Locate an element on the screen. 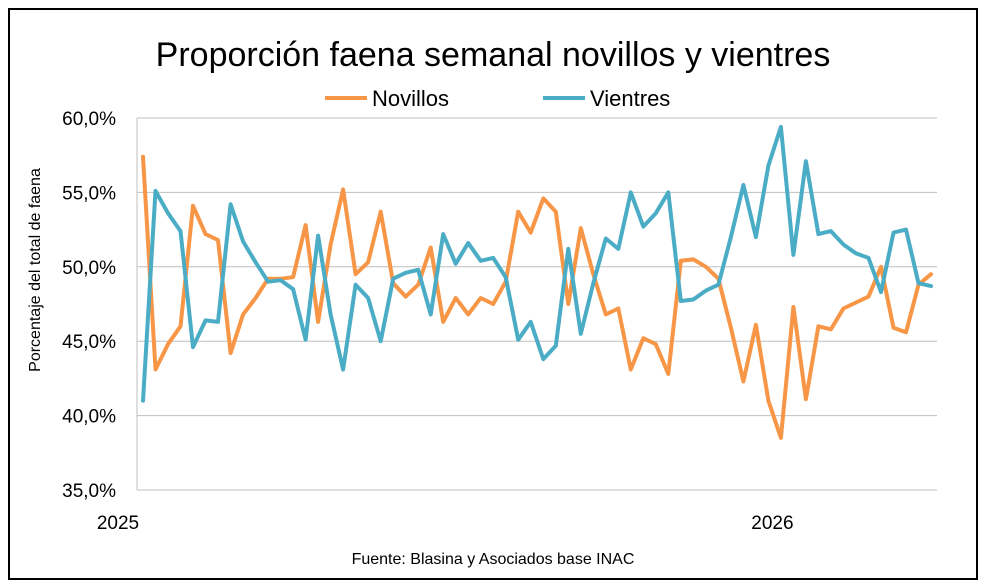 The width and height of the screenshot is (986, 587). x-tick-label: 2026 is located at coordinates (772, 523).